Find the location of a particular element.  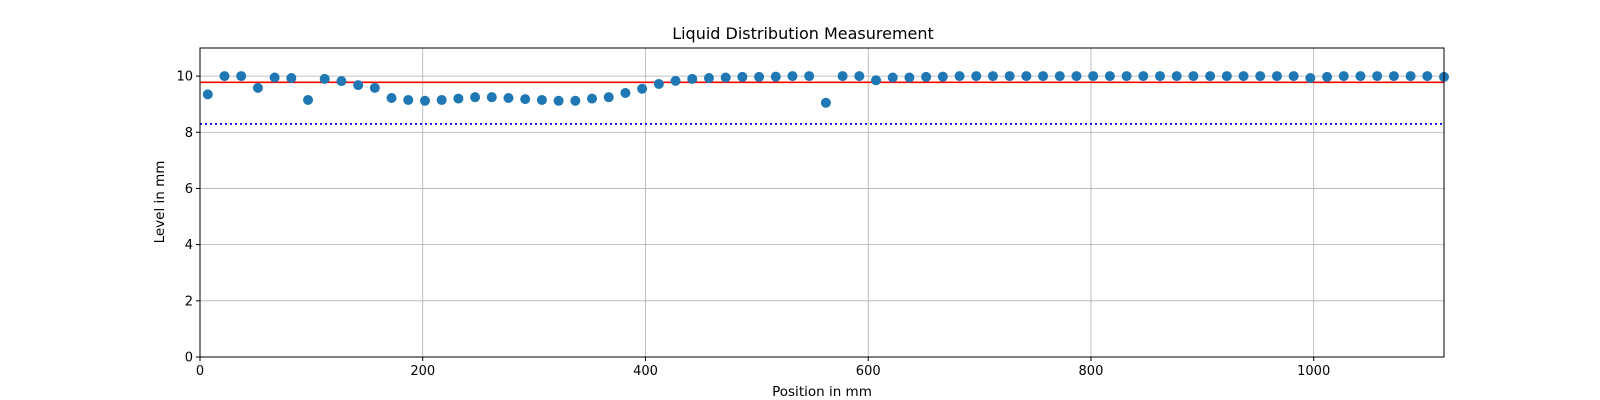

y-tick-label: 2 is located at coordinates (189, 301).